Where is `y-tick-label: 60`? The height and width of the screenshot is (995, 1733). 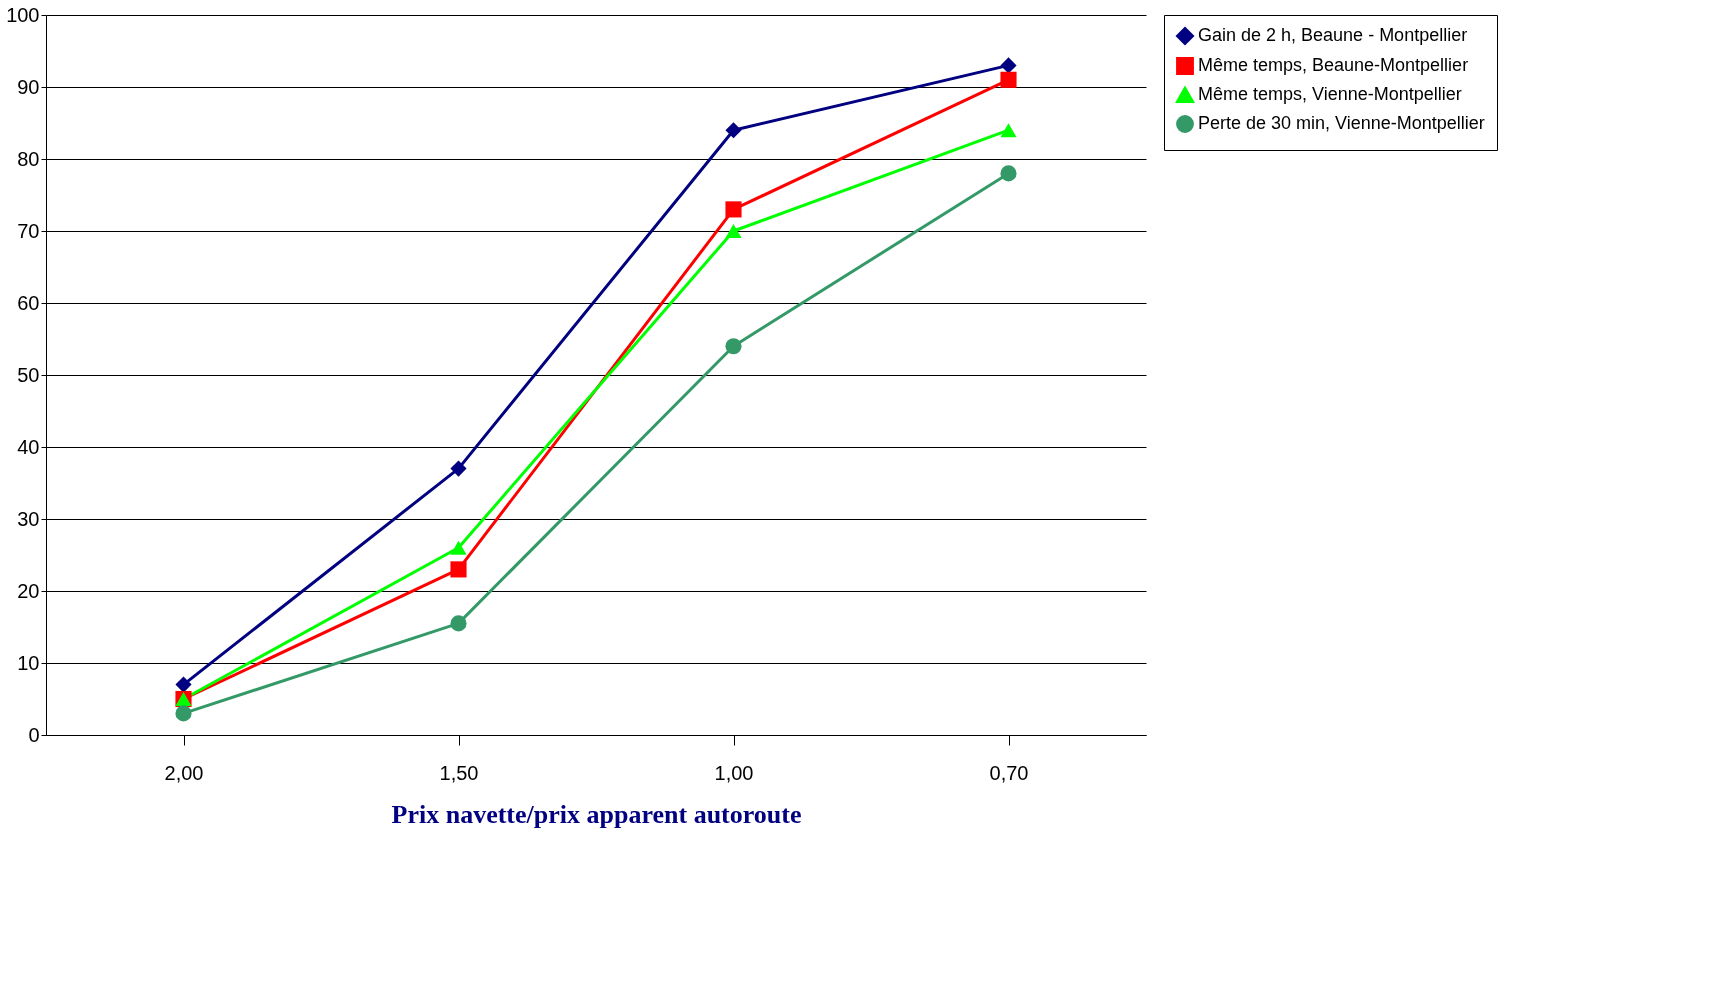 y-tick-label: 60 is located at coordinates (28, 302).